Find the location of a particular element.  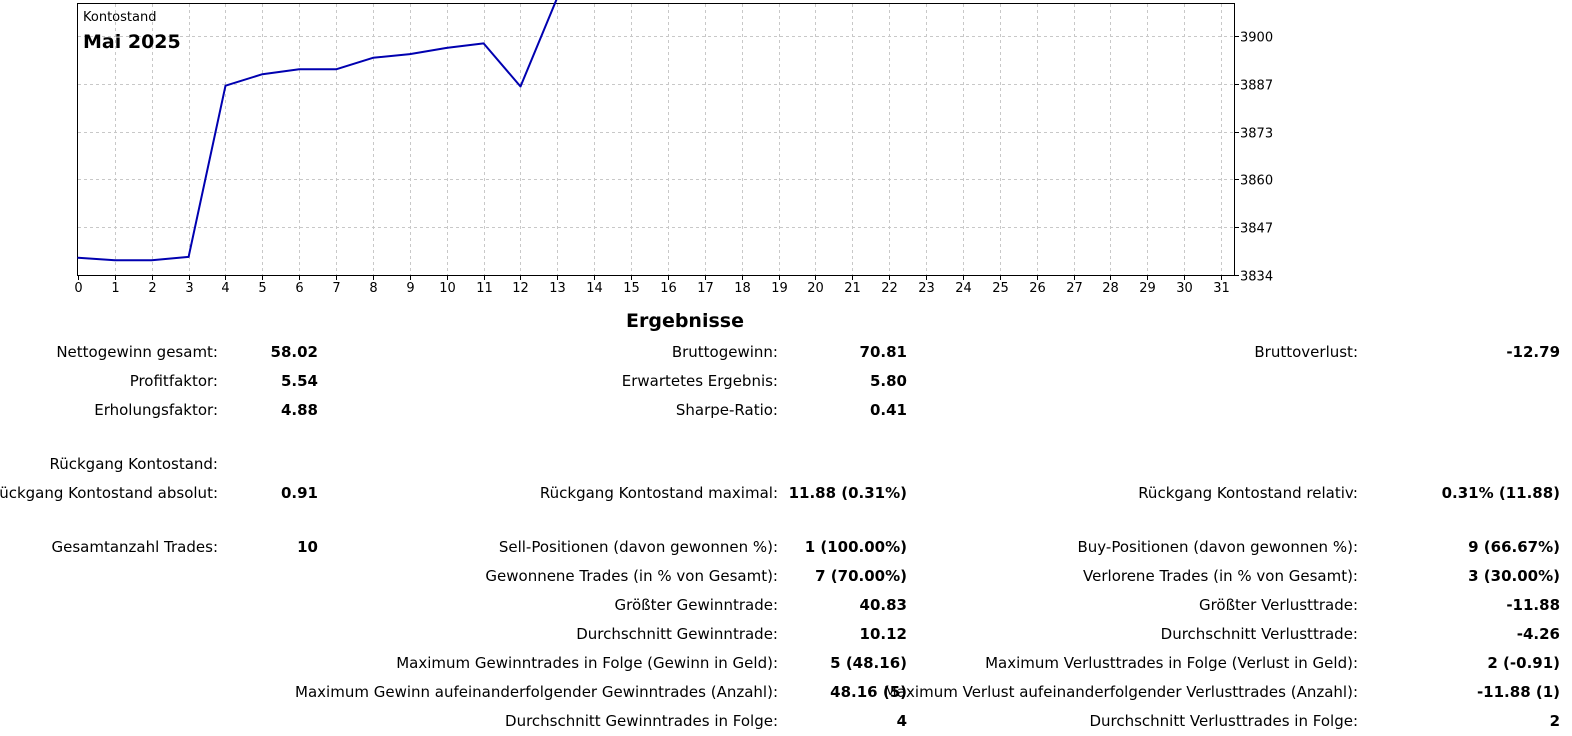

x-tick-label: 15 is located at coordinates (631, 288).